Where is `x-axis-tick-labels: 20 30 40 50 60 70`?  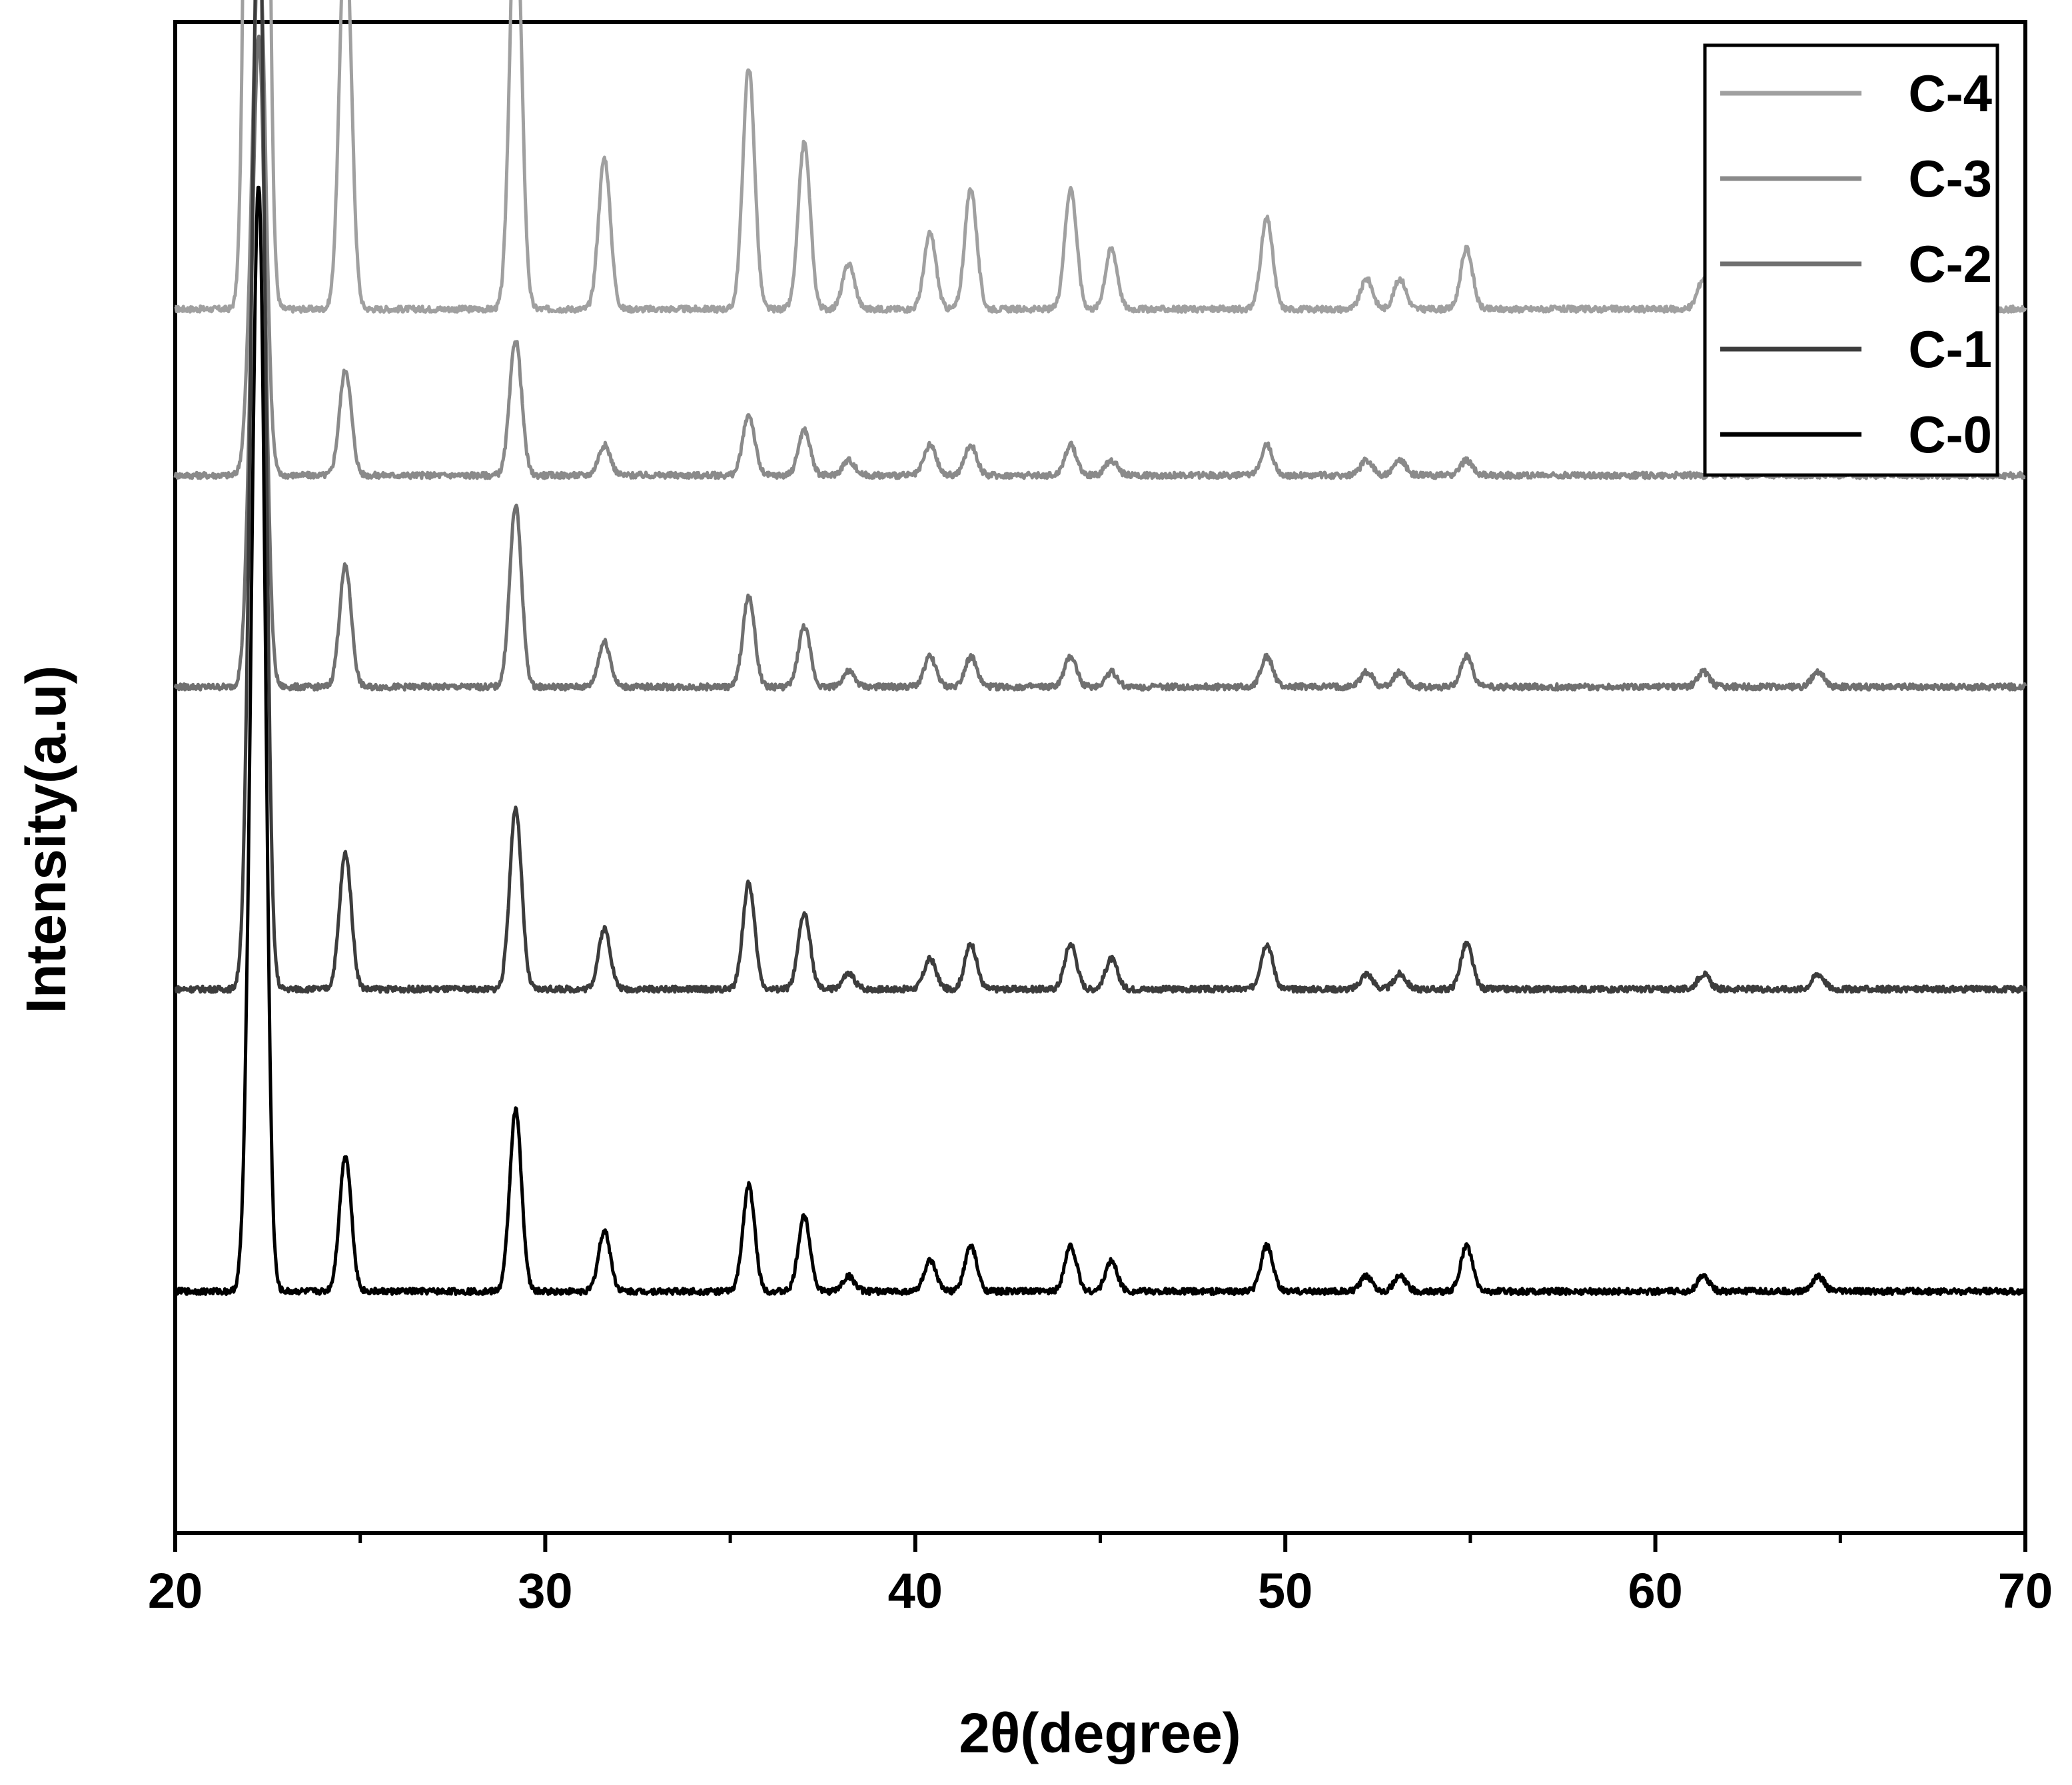
x-axis-tick-labels: 20 30 40 50 60 70 is located at coordinates (1100, 1590).